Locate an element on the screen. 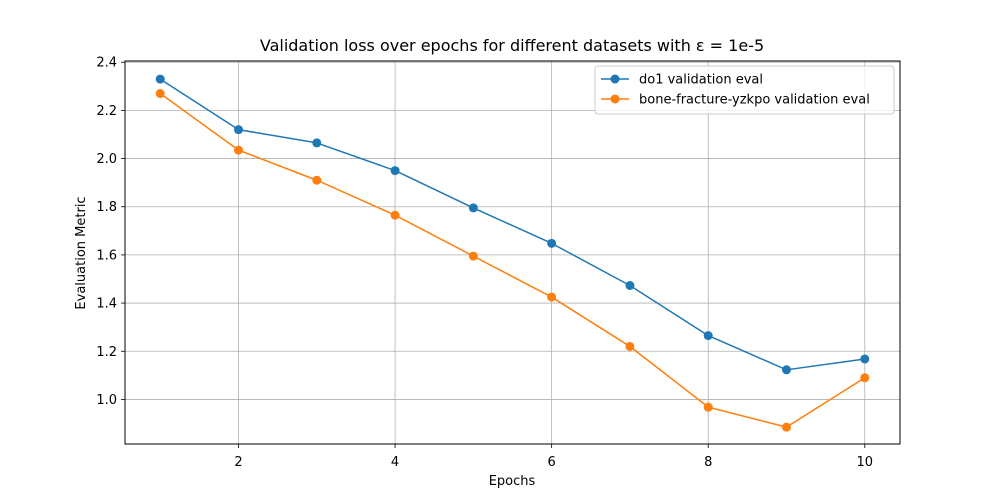 The height and width of the screenshot is (500, 1000). x-axis-label: Epochs is located at coordinates (512, 481).